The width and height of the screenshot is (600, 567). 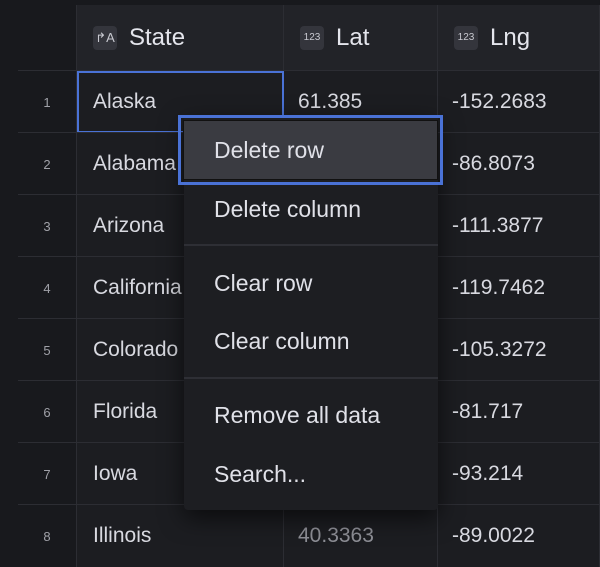 I want to click on menu-item-label: Delete row, so click(x=269, y=149).